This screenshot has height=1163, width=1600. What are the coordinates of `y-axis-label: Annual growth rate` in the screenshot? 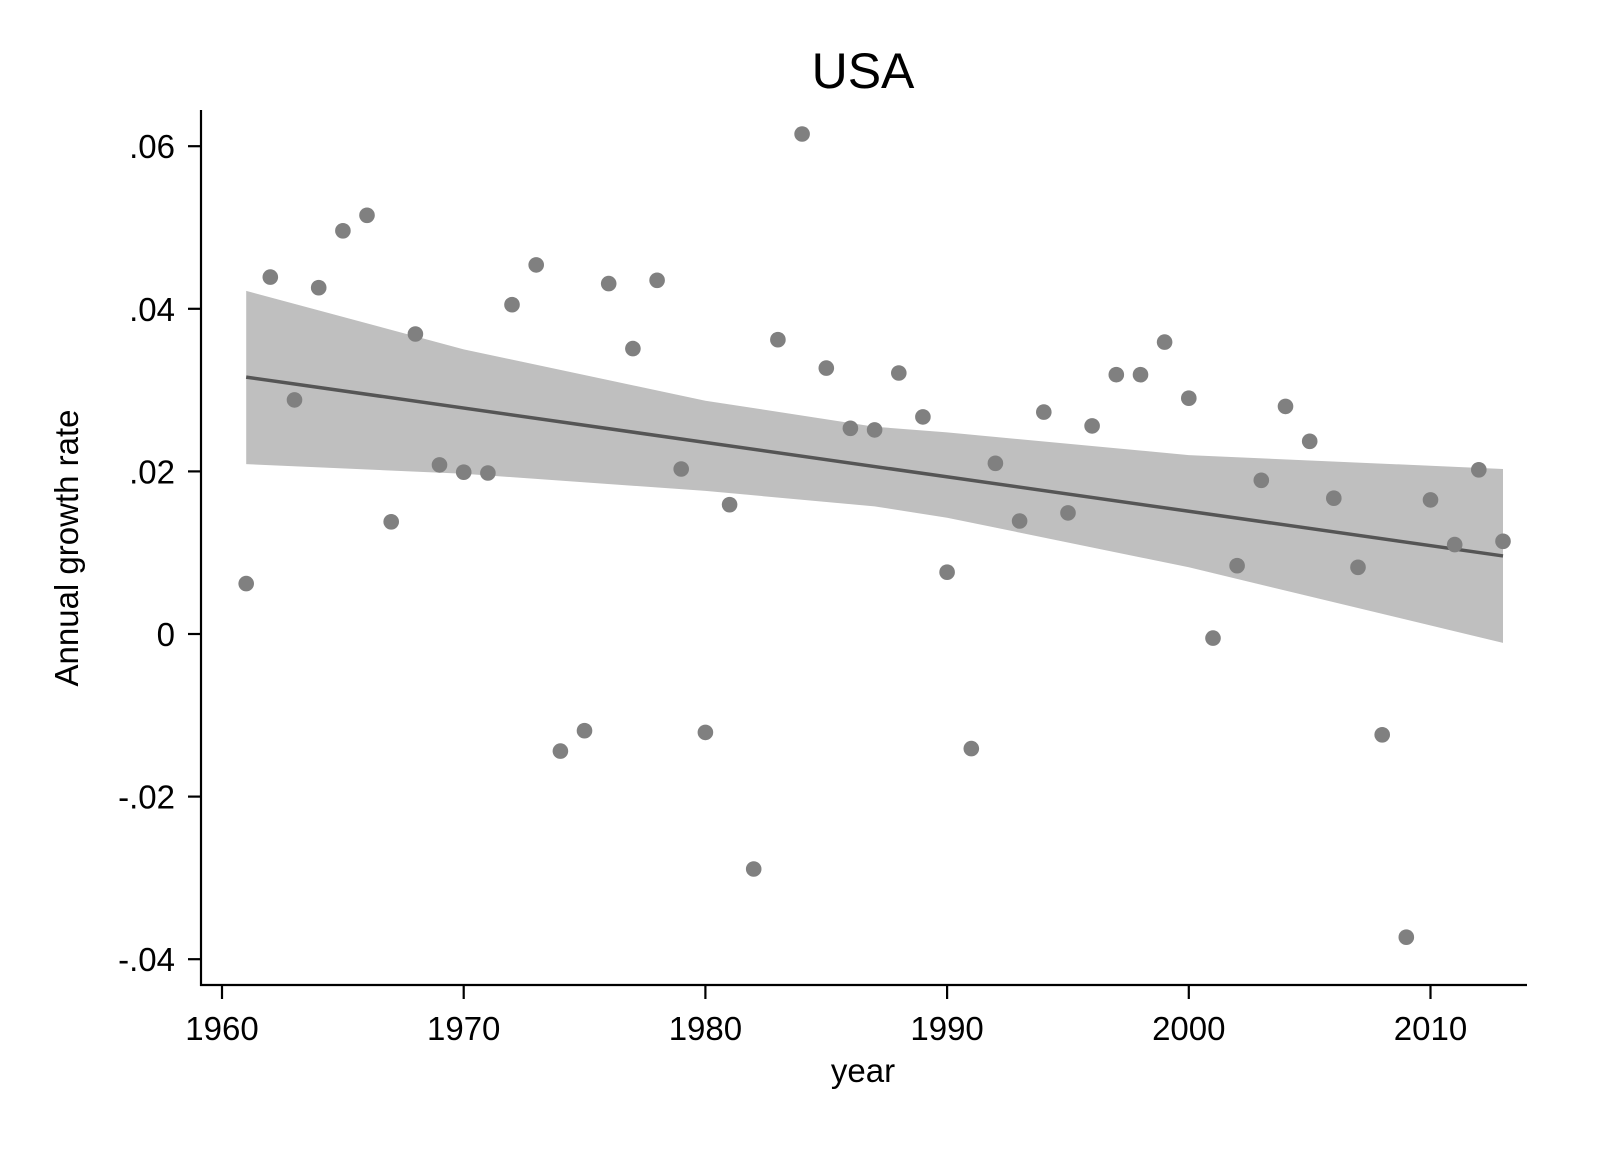 It's located at (66, 547).